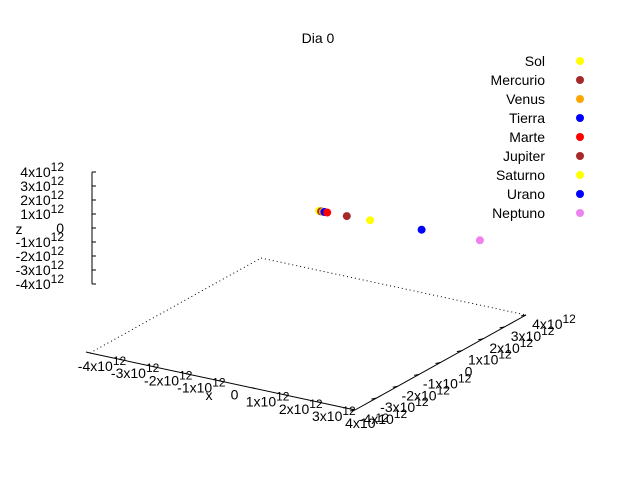 The height and width of the screenshot is (480, 640). What do you see at coordinates (399, 226) in the screenshot?
I see `data-points` at bounding box center [399, 226].